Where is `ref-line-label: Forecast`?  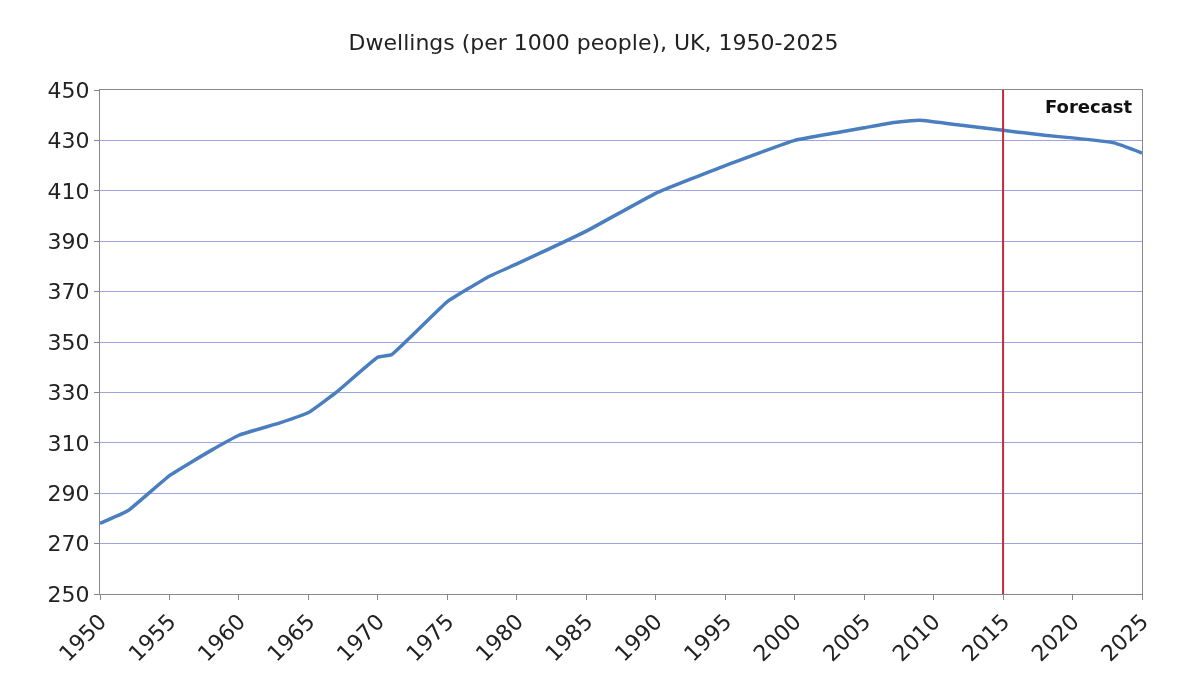
ref-line-label: Forecast is located at coordinates (1089, 106).